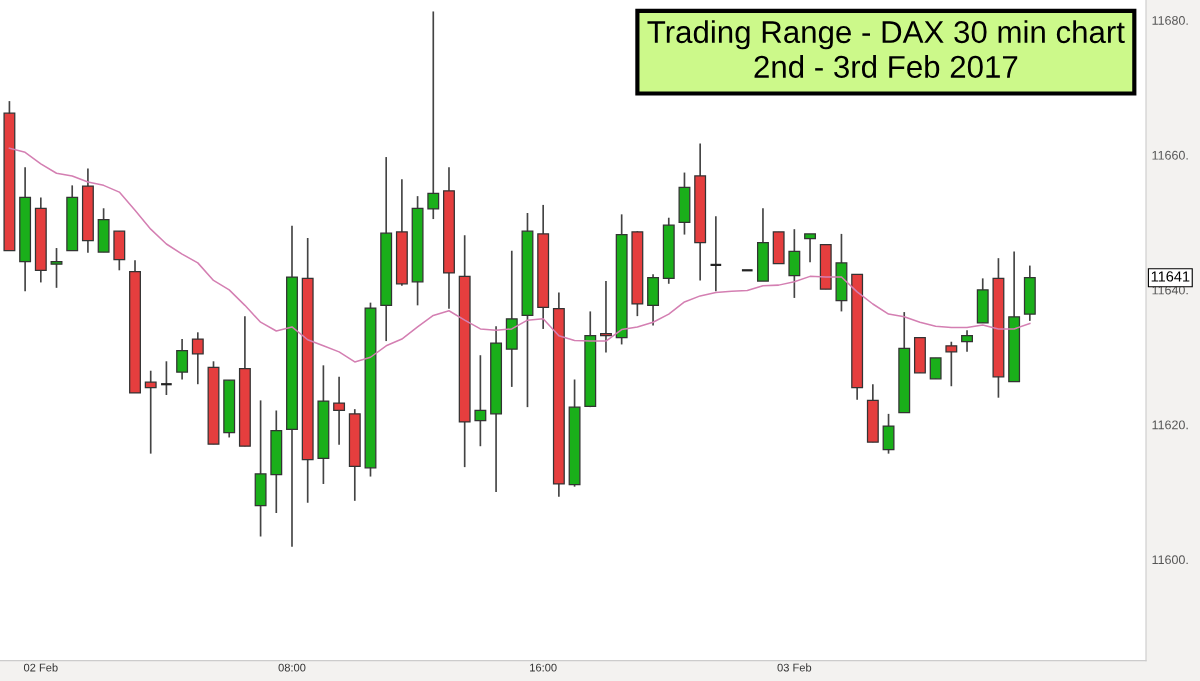 The image size is (1200, 681). Describe the element at coordinates (1170, 276) in the screenshot. I see `annotation: 11641` at that location.